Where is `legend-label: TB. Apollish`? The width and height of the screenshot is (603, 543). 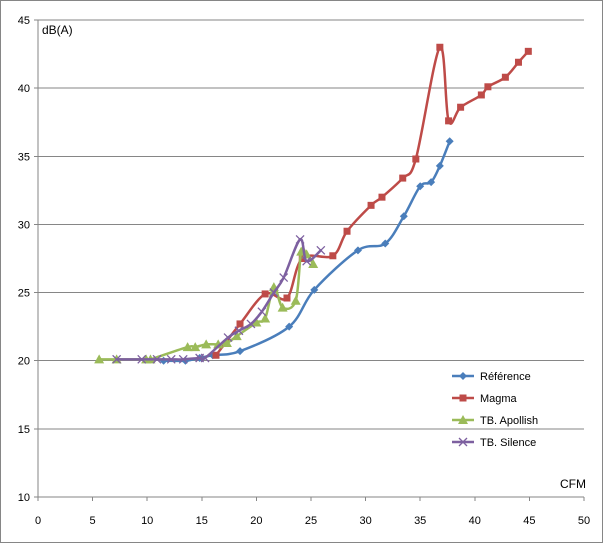
legend-label: TB. Apollish is located at coordinates (509, 421).